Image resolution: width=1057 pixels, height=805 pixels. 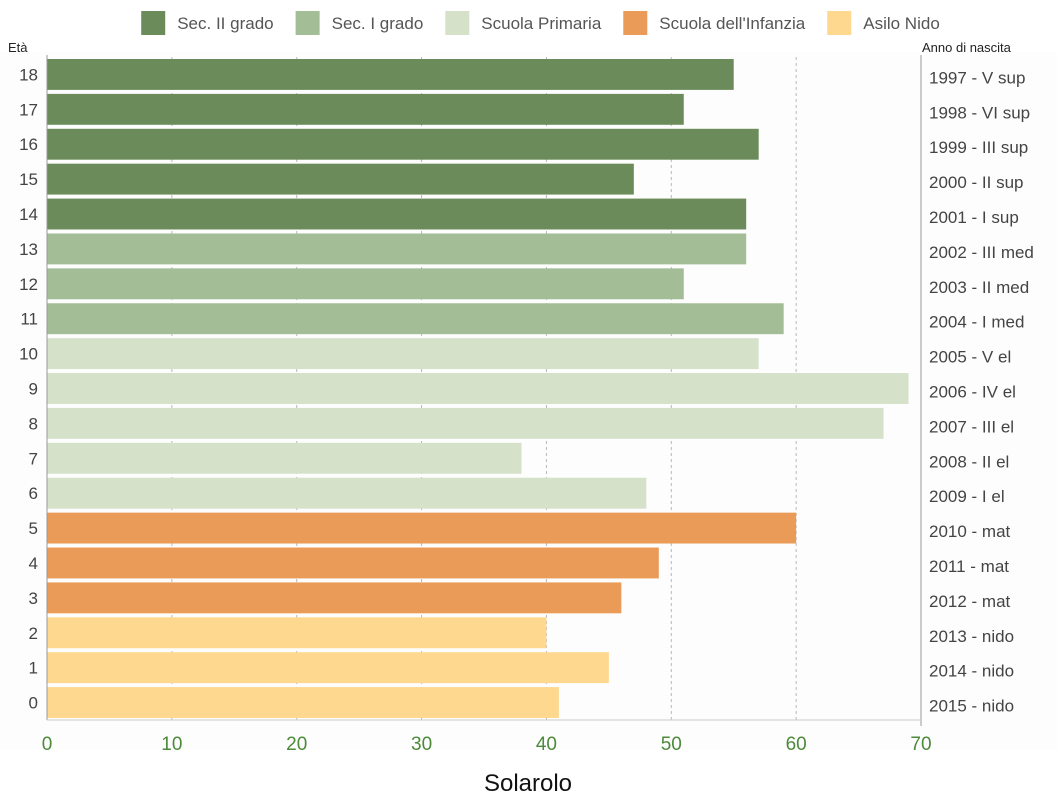 I want to click on birth-year-label: 2010 - mat, so click(x=970, y=531).